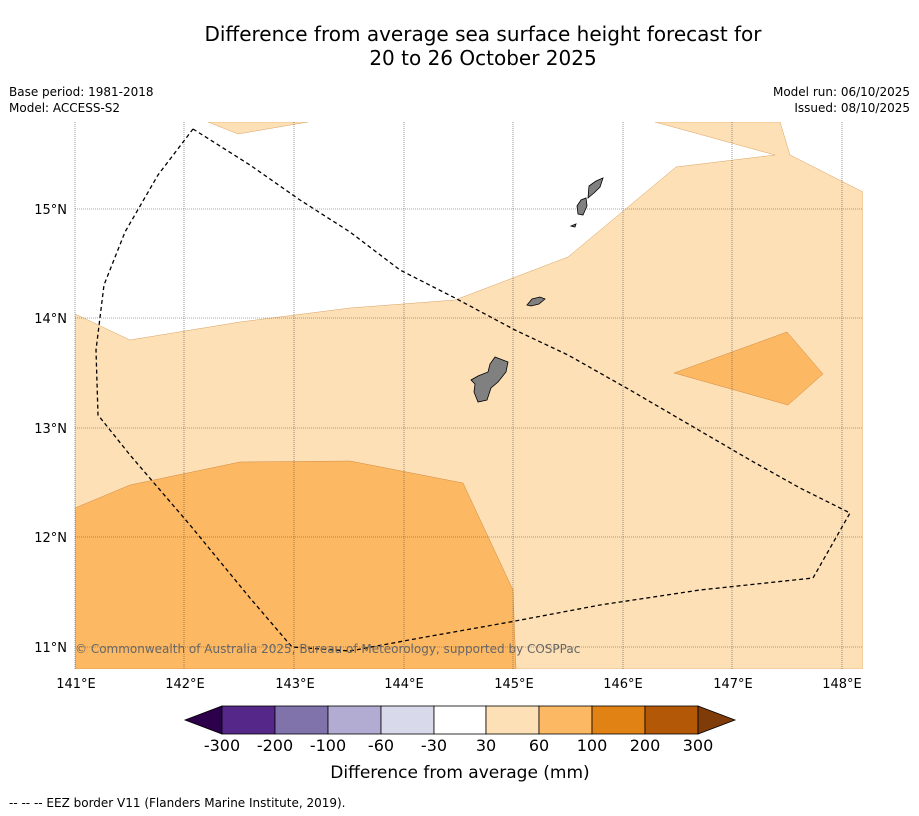 The image size is (919, 816). I want to click on lat-label: 12°N, so click(50, 538).